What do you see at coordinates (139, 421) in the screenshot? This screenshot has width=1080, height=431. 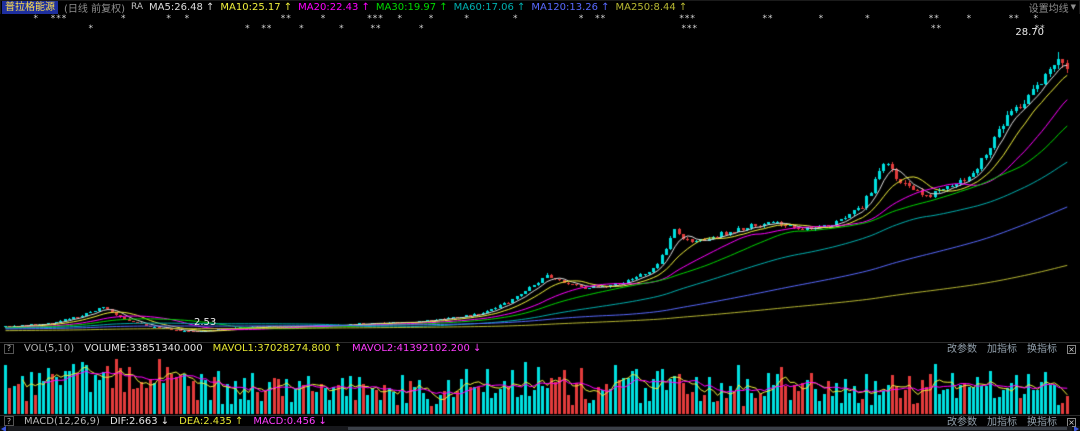 I see `dif-value: DIF:2.663 ↓` at bounding box center [139, 421].